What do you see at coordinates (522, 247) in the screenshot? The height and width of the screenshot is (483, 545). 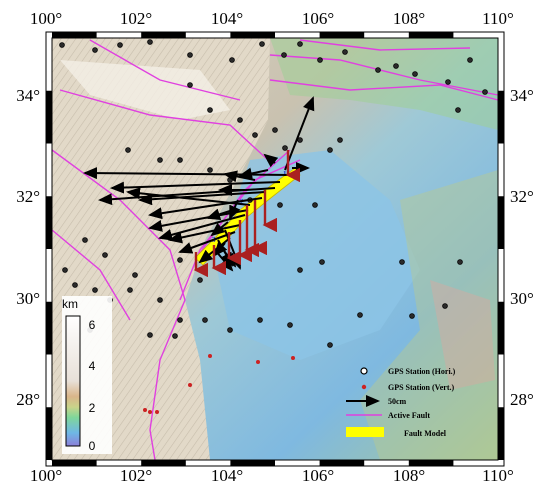 I see `lat-labels-right: 28° 30° 32° 34°` at bounding box center [522, 247].